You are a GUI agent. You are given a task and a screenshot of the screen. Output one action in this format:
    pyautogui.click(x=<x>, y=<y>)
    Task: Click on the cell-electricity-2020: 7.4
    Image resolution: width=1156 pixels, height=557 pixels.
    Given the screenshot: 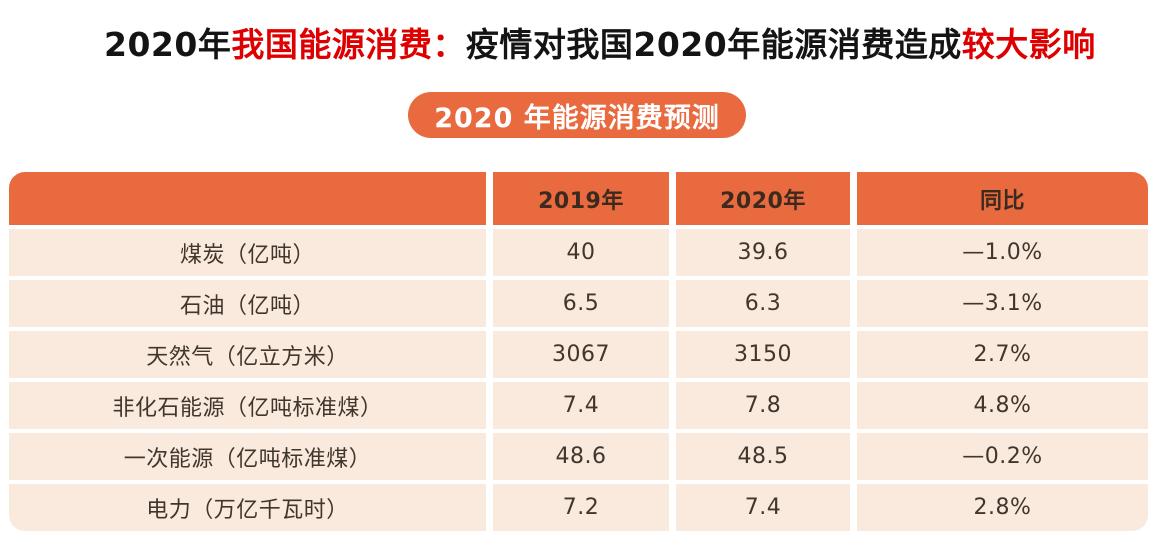 What is the action you would take?
    pyautogui.click(x=763, y=507)
    